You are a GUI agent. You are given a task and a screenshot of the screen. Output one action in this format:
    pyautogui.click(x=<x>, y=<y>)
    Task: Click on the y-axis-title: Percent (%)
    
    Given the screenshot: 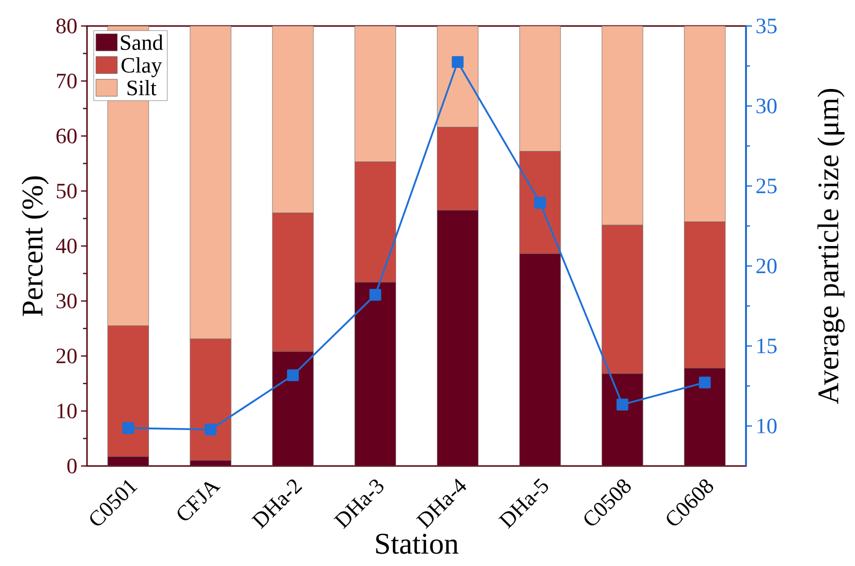 What is the action you would take?
    pyautogui.click(x=35, y=246)
    